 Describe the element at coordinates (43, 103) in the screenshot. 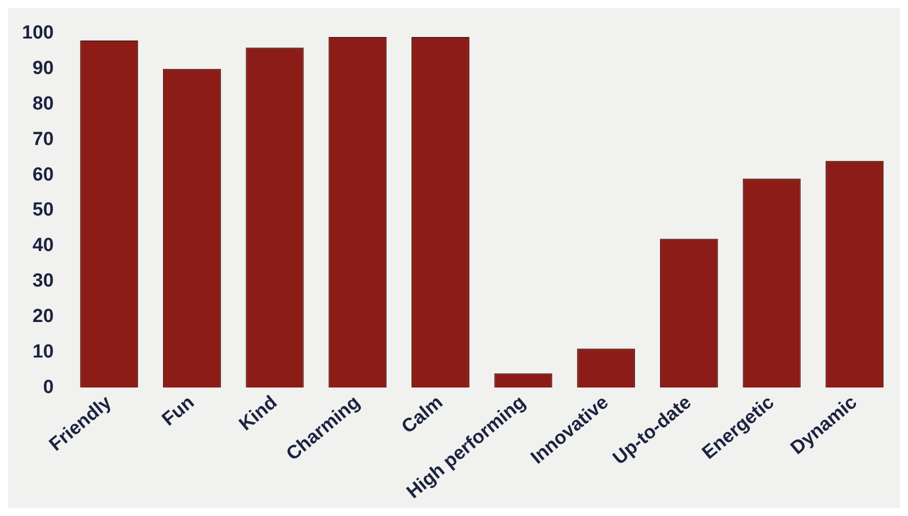

I see `y-tick-label: 80` at that location.